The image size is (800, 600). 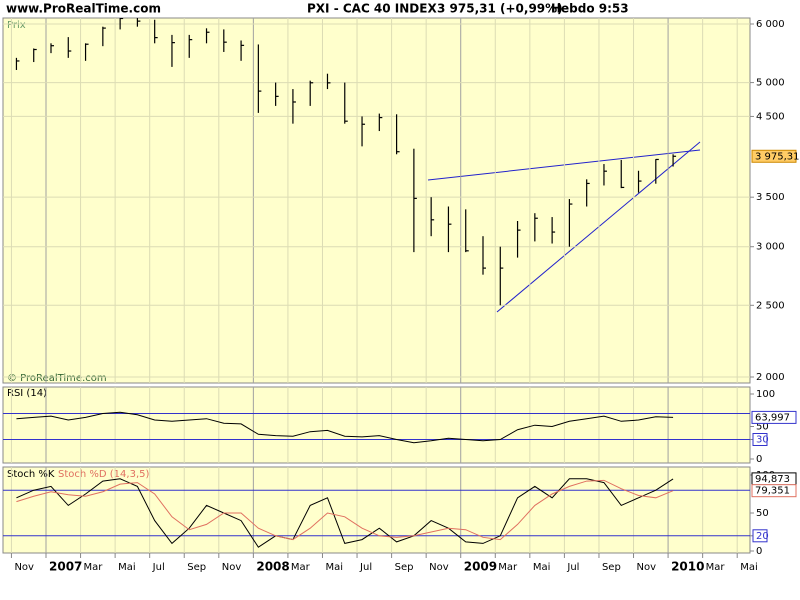 What do you see at coordinates (770, 83) in the screenshot?
I see `y-tick-label: 5 000` at bounding box center [770, 83].